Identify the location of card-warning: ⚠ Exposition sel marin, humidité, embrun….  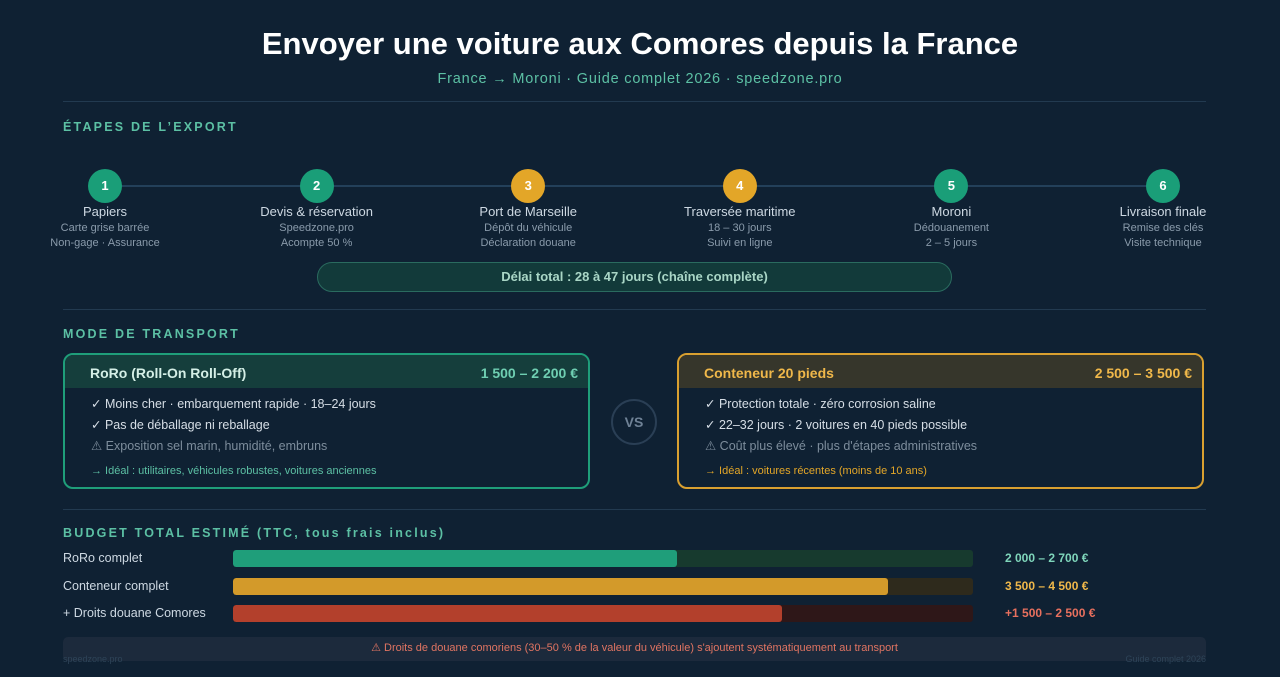
(209, 446).